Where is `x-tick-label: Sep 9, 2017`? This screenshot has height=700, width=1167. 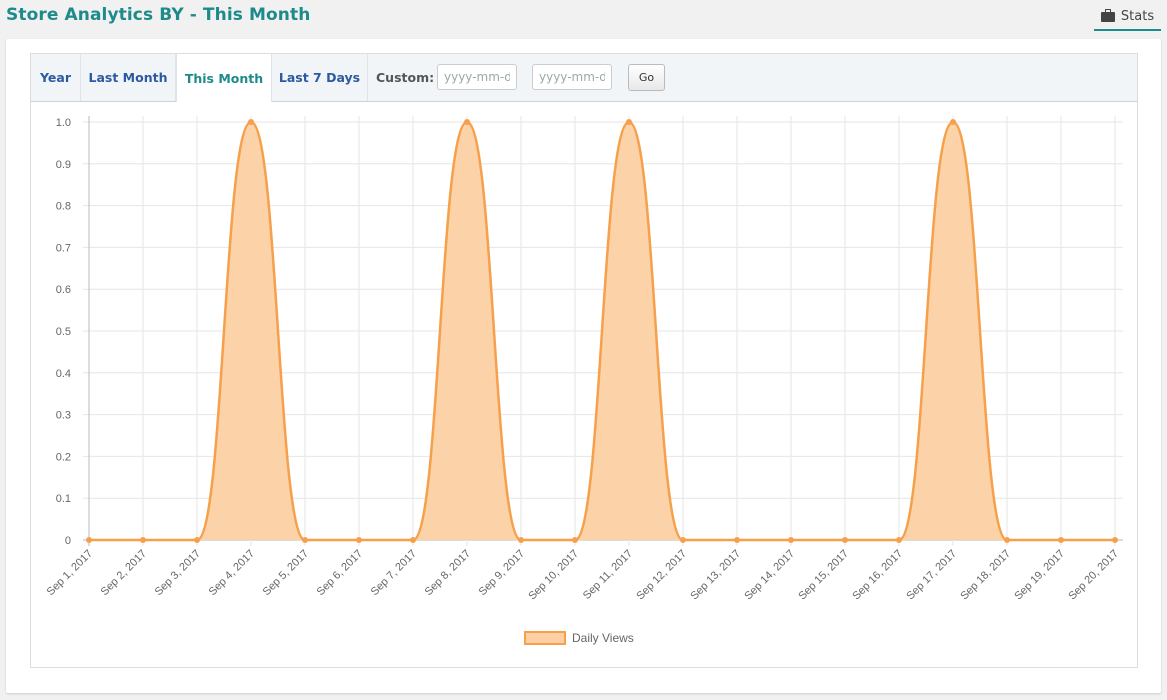 x-tick-label: Sep 9, 2017 is located at coordinates (502, 573).